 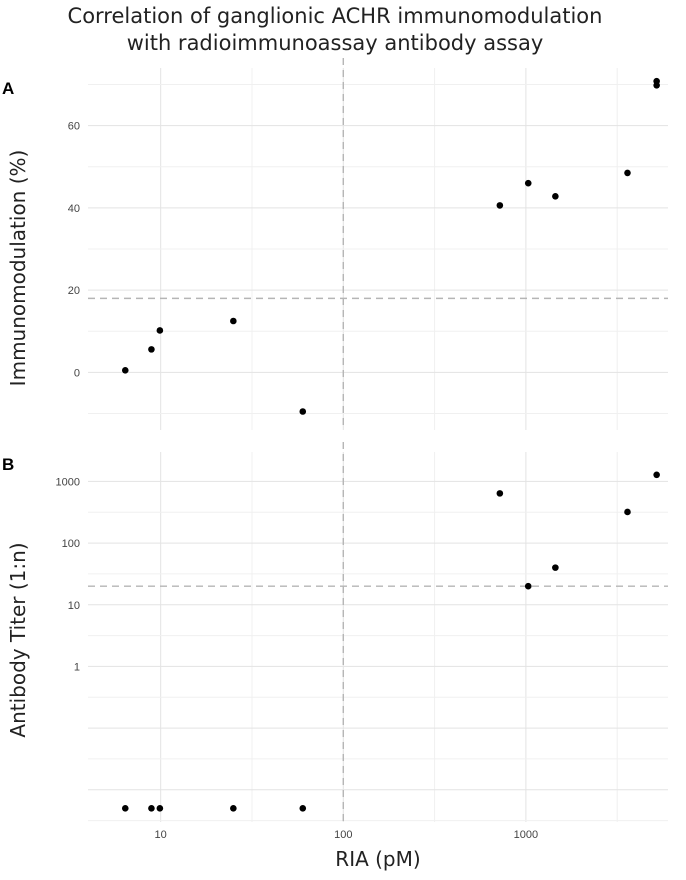 I want to click on chart-title-line-2: with radioimmunoassay antibody assay, so click(x=335, y=43).